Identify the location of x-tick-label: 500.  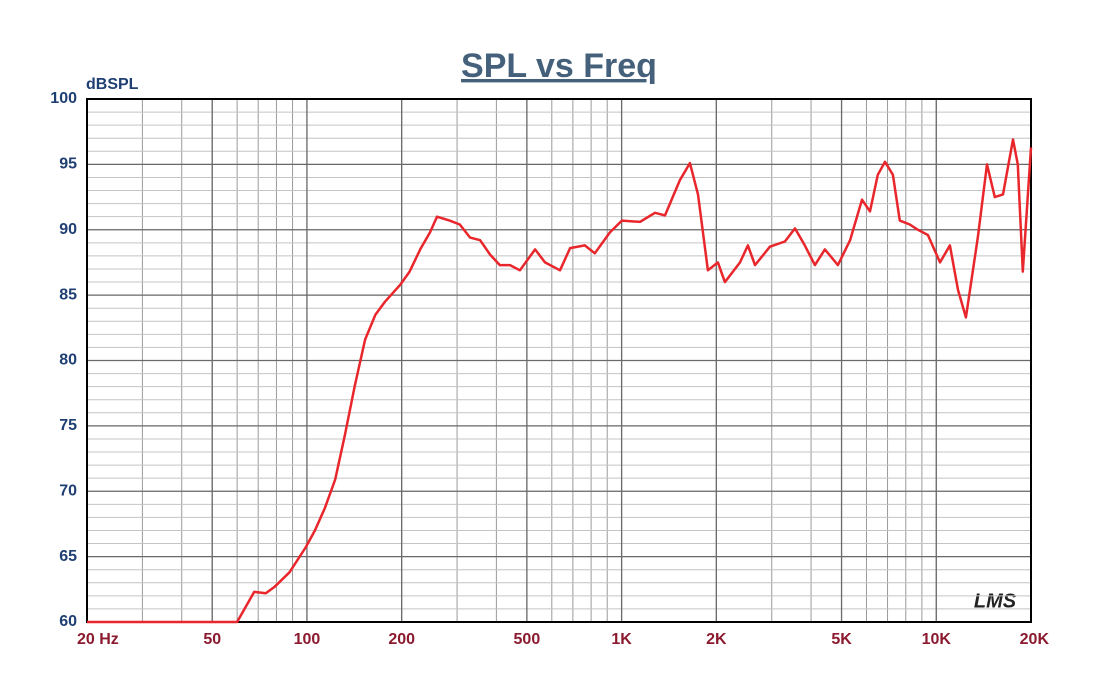
(527, 639).